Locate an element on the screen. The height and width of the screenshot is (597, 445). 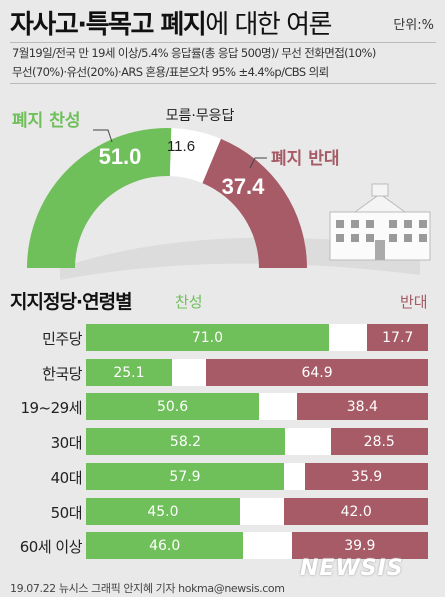
bar-row: 60세 이상 46.0 39.9 is located at coordinates (222, 547).